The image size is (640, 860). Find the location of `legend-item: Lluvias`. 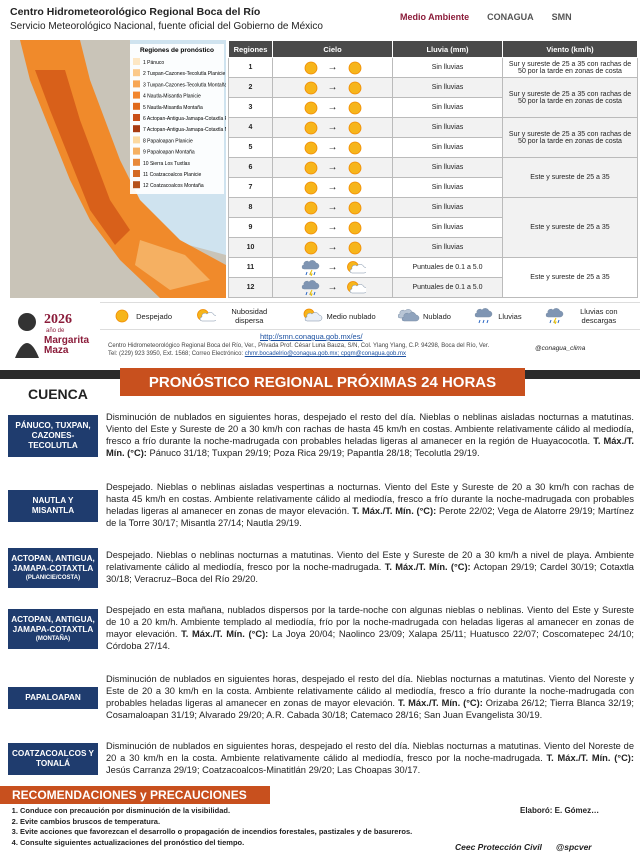

legend-item: Lluvias is located at coordinates (497, 316).